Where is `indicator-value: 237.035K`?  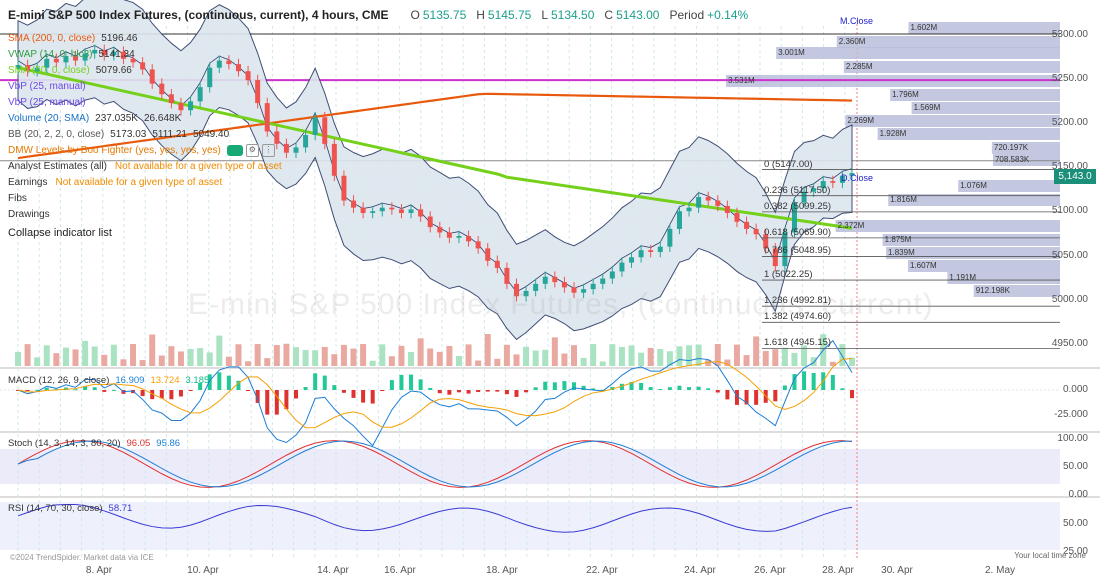
indicator-value: 237.035K is located at coordinates (116, 118).